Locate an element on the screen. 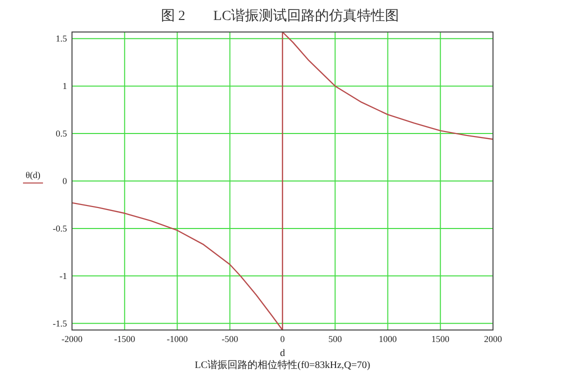  y-tick-label: 0 is located at coordinates (65, 181).